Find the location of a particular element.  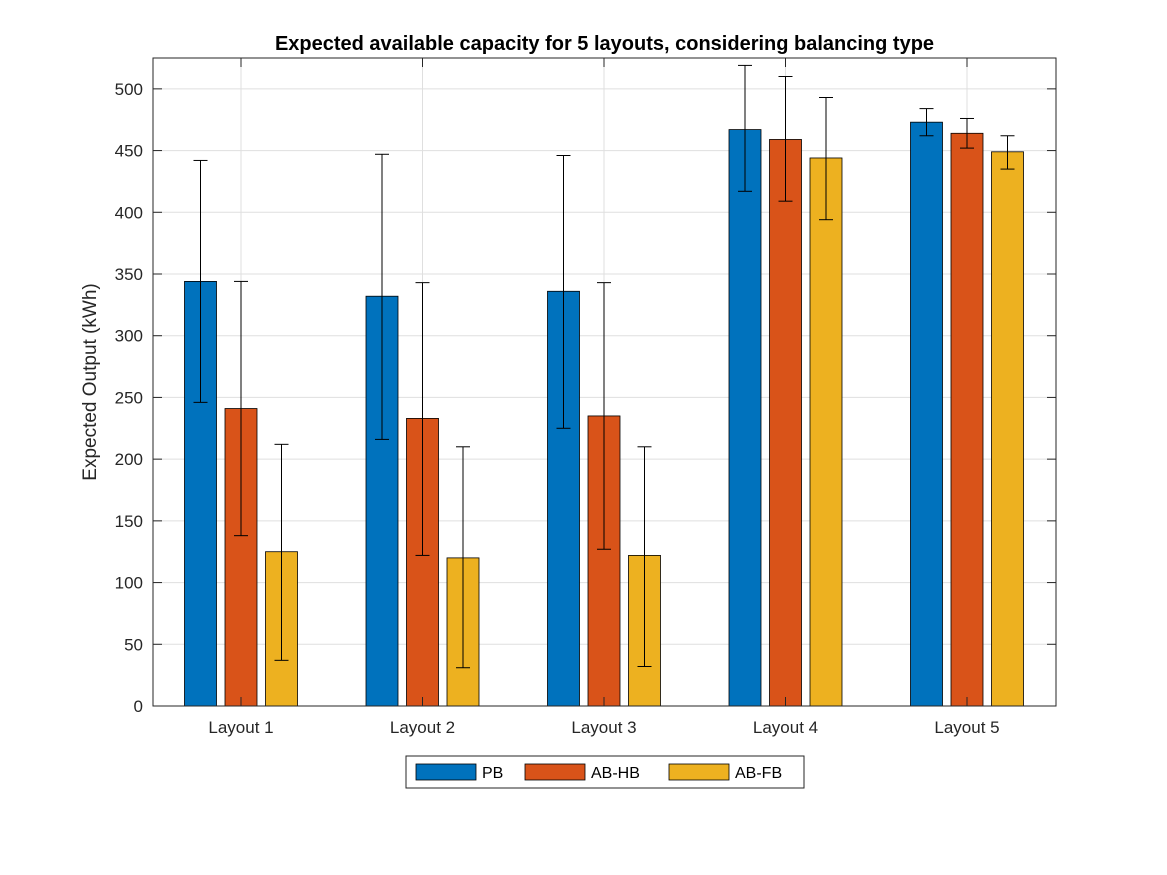

legend-entry: PB is located at coordinates (459, 772).